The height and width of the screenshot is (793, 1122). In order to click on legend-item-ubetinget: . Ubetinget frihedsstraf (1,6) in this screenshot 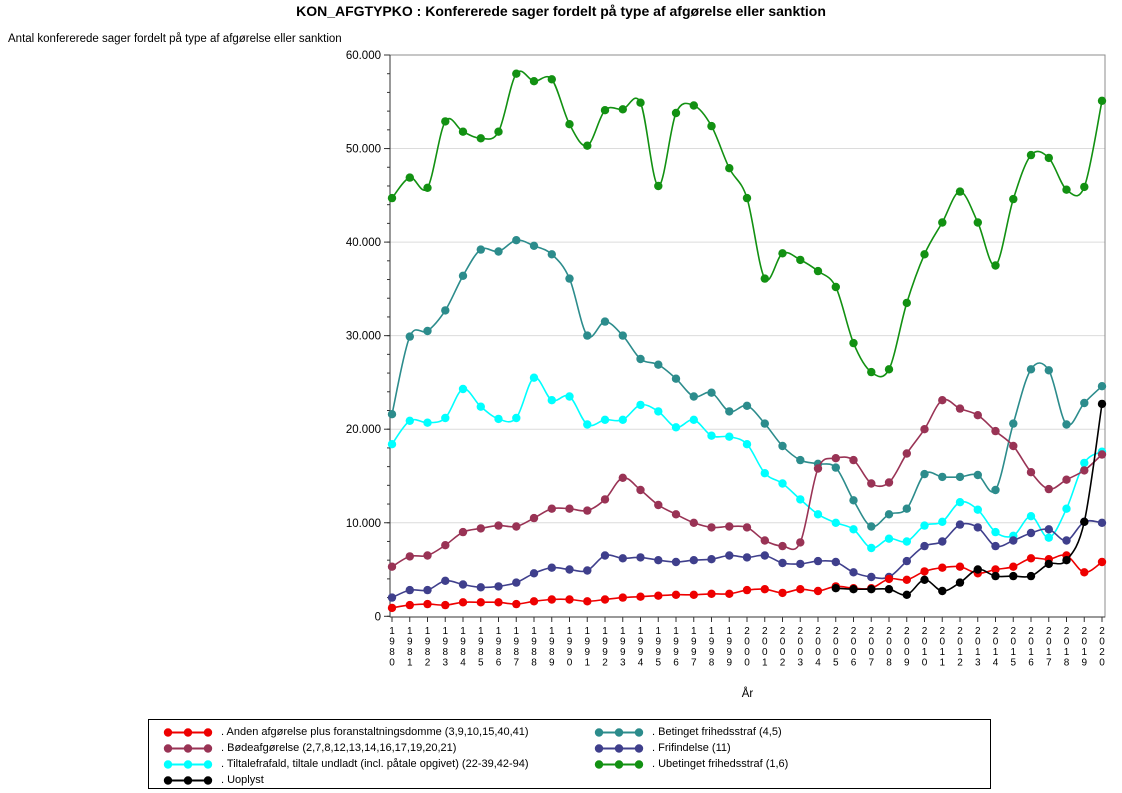, I will do `click(690, 764)`.